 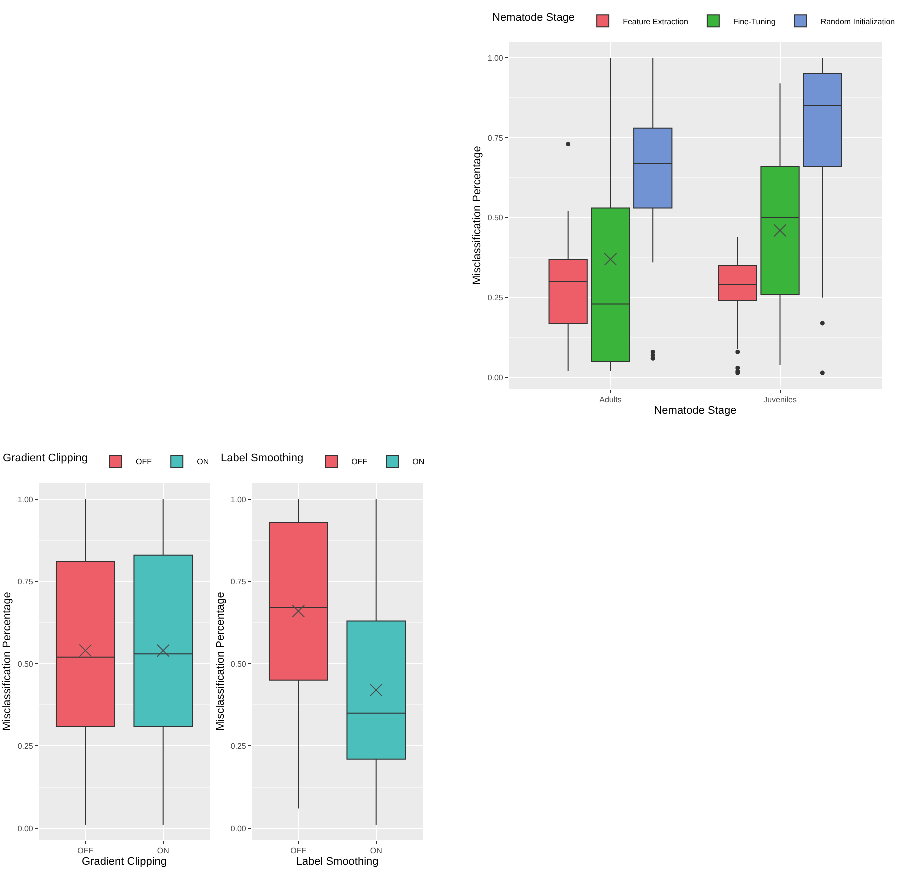 What do you see at coordinates (695, 410) in the screenshot?
I see `x-axis-title: Nematode Stage` at bounding box center [695, 410].